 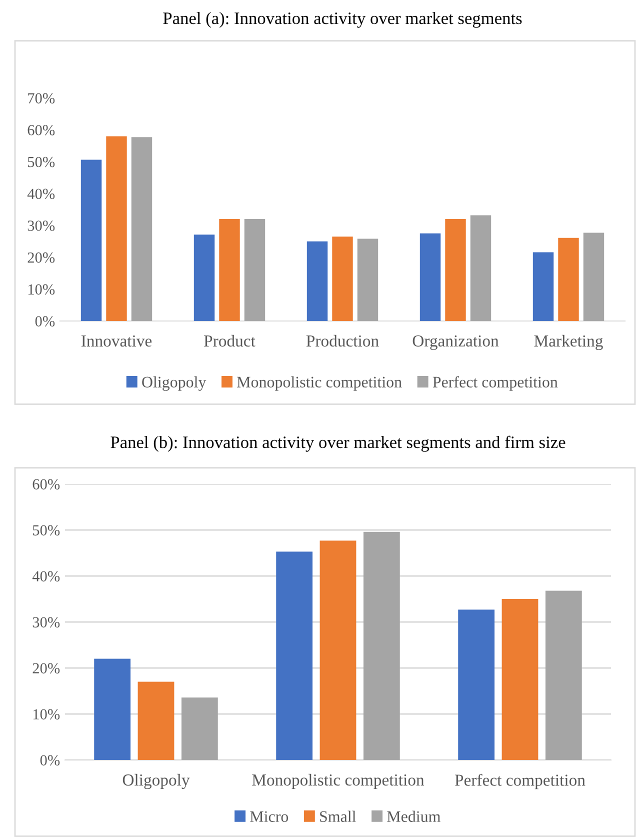 What do you see at coordinates (342, 20) in the screenshot?
I see `chart-title: Panel (a): Innovation activity over market segments` at bounding box center [342, 20].